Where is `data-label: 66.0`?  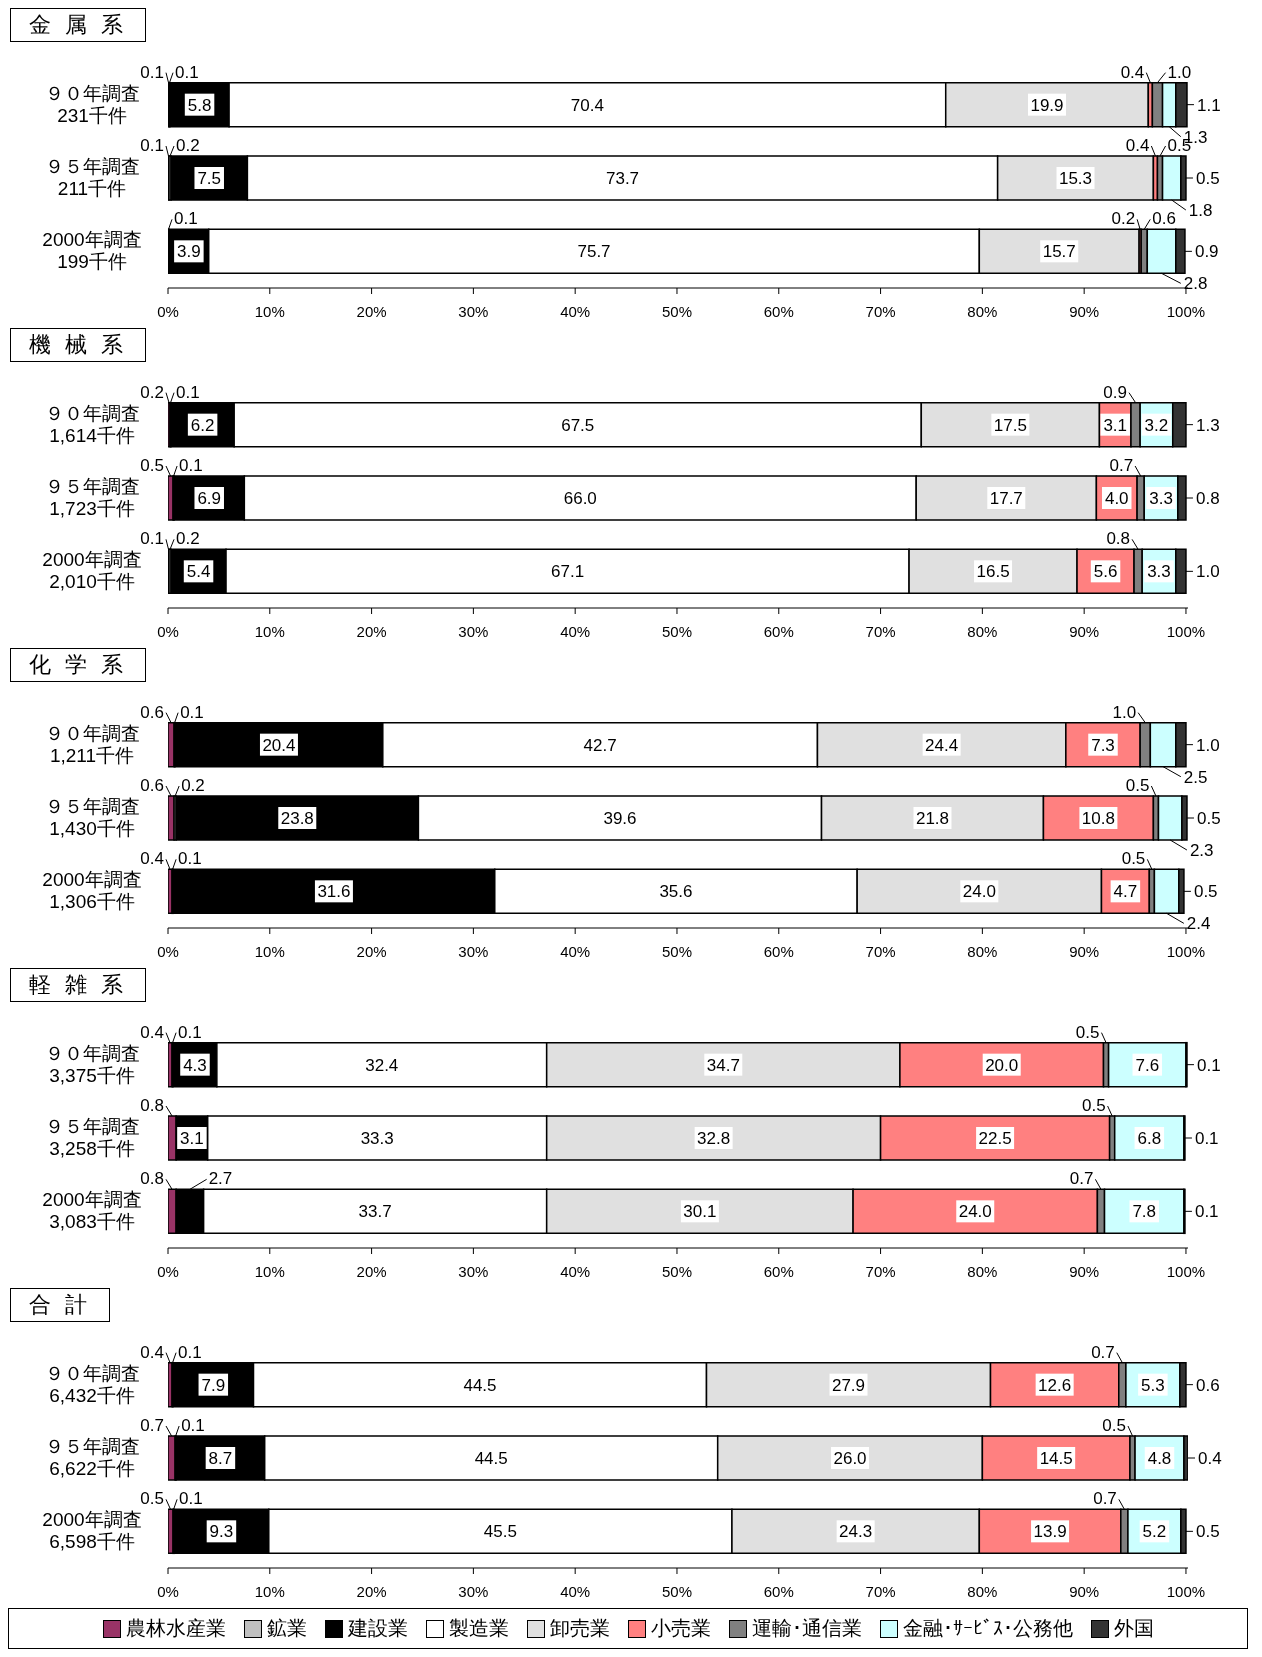 data-label: 66.0 is located at coordinates (580, 498).